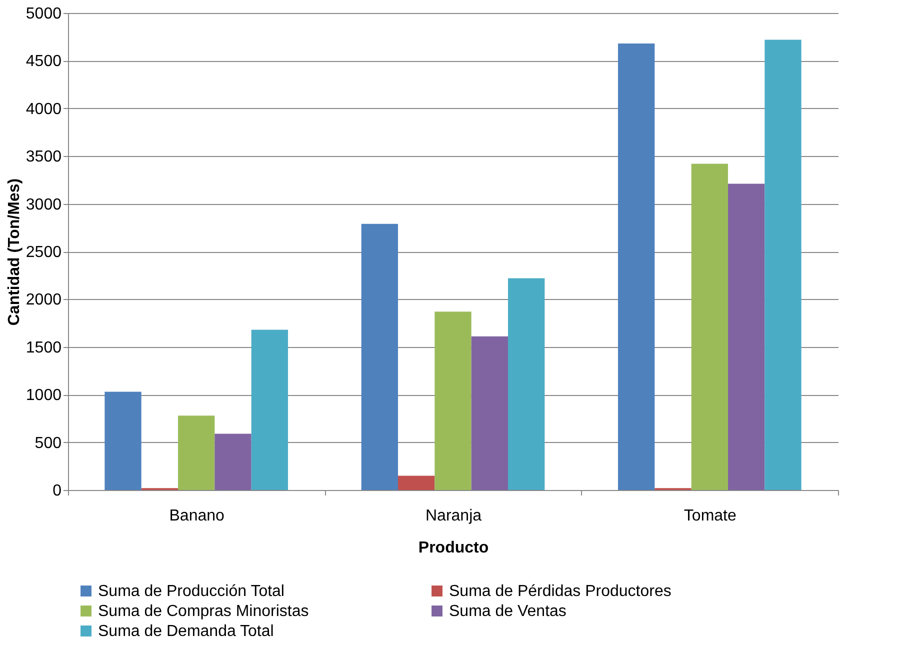 This screenshot has height=669, width=914. What do you see at coordinates (44, 347) in the screenshot?
I see `y-tick-label: 1500` at bounding box center [44, 347].